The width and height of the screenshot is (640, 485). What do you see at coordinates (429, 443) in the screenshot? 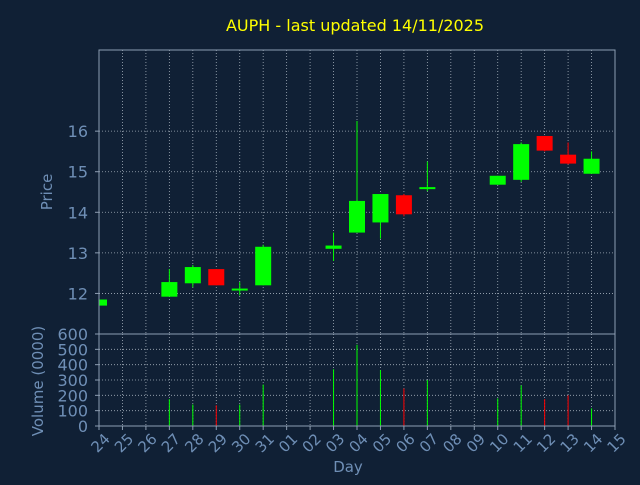
I see `x-tick-label: 07` at bounding box center [429, 443].